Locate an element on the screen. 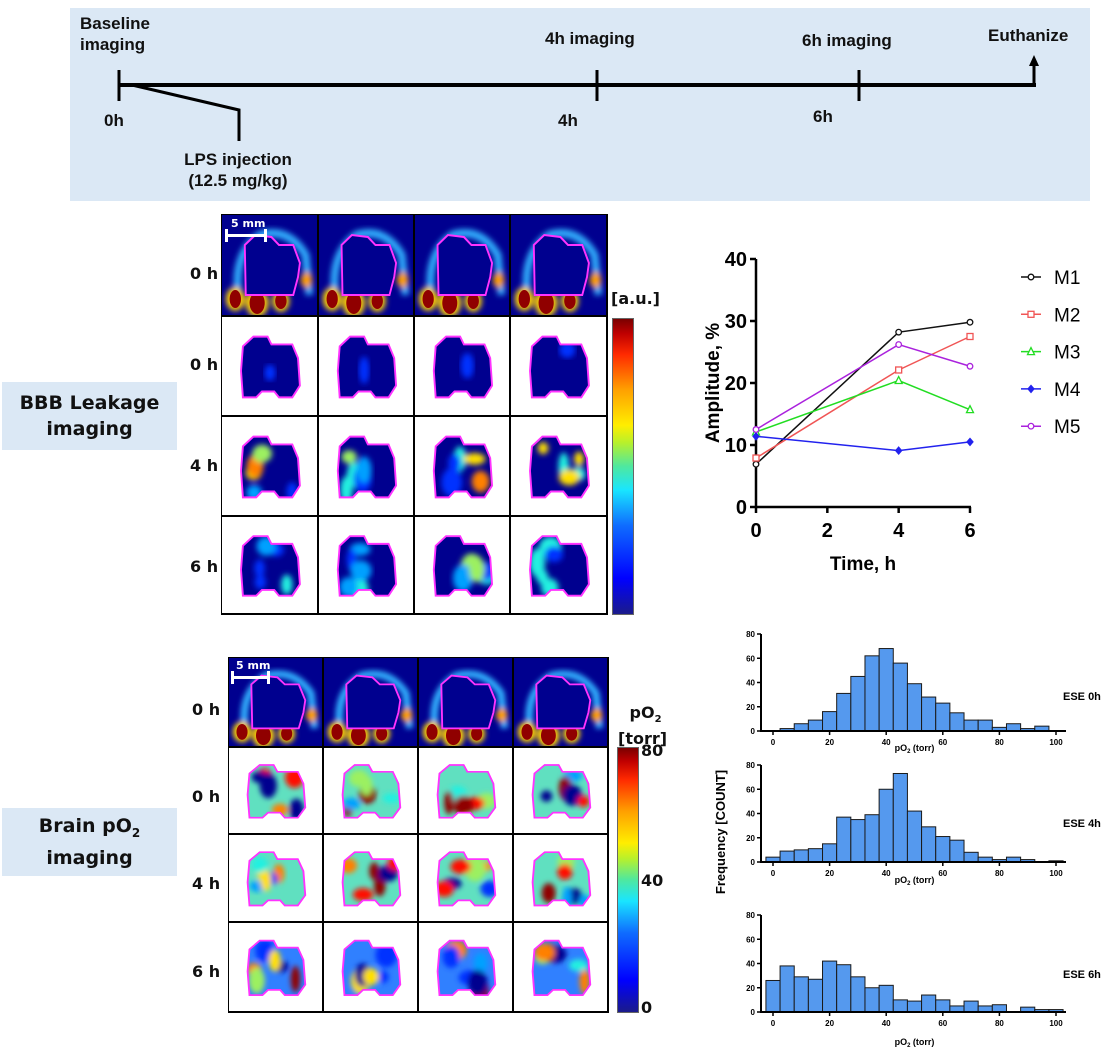  histogram-title: ESE 4h is located at coordinates (1082, 824).